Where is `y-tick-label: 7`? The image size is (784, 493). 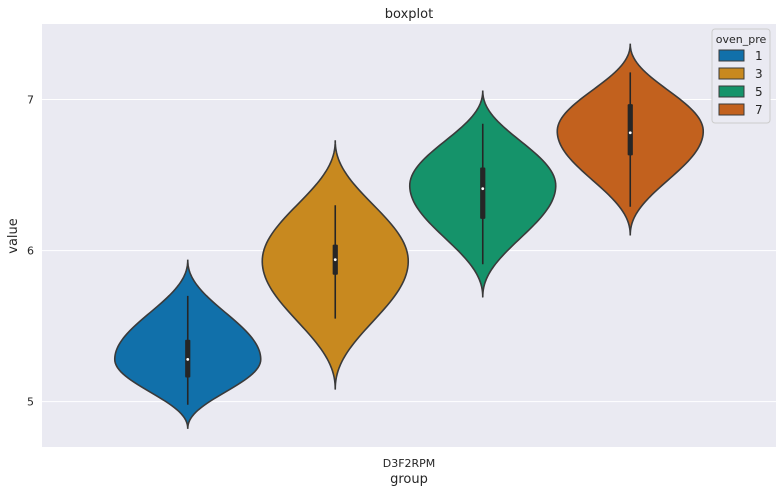
y-tick-label: 7 is located at coordinates (30, 100).